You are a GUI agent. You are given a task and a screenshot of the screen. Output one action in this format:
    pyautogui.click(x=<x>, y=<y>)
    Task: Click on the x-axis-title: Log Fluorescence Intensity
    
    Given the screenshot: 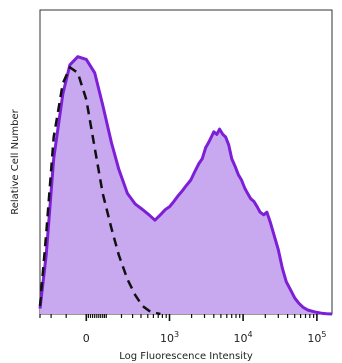 What is the action you would take?
    pyautogui.click(x=186, y=356)
    